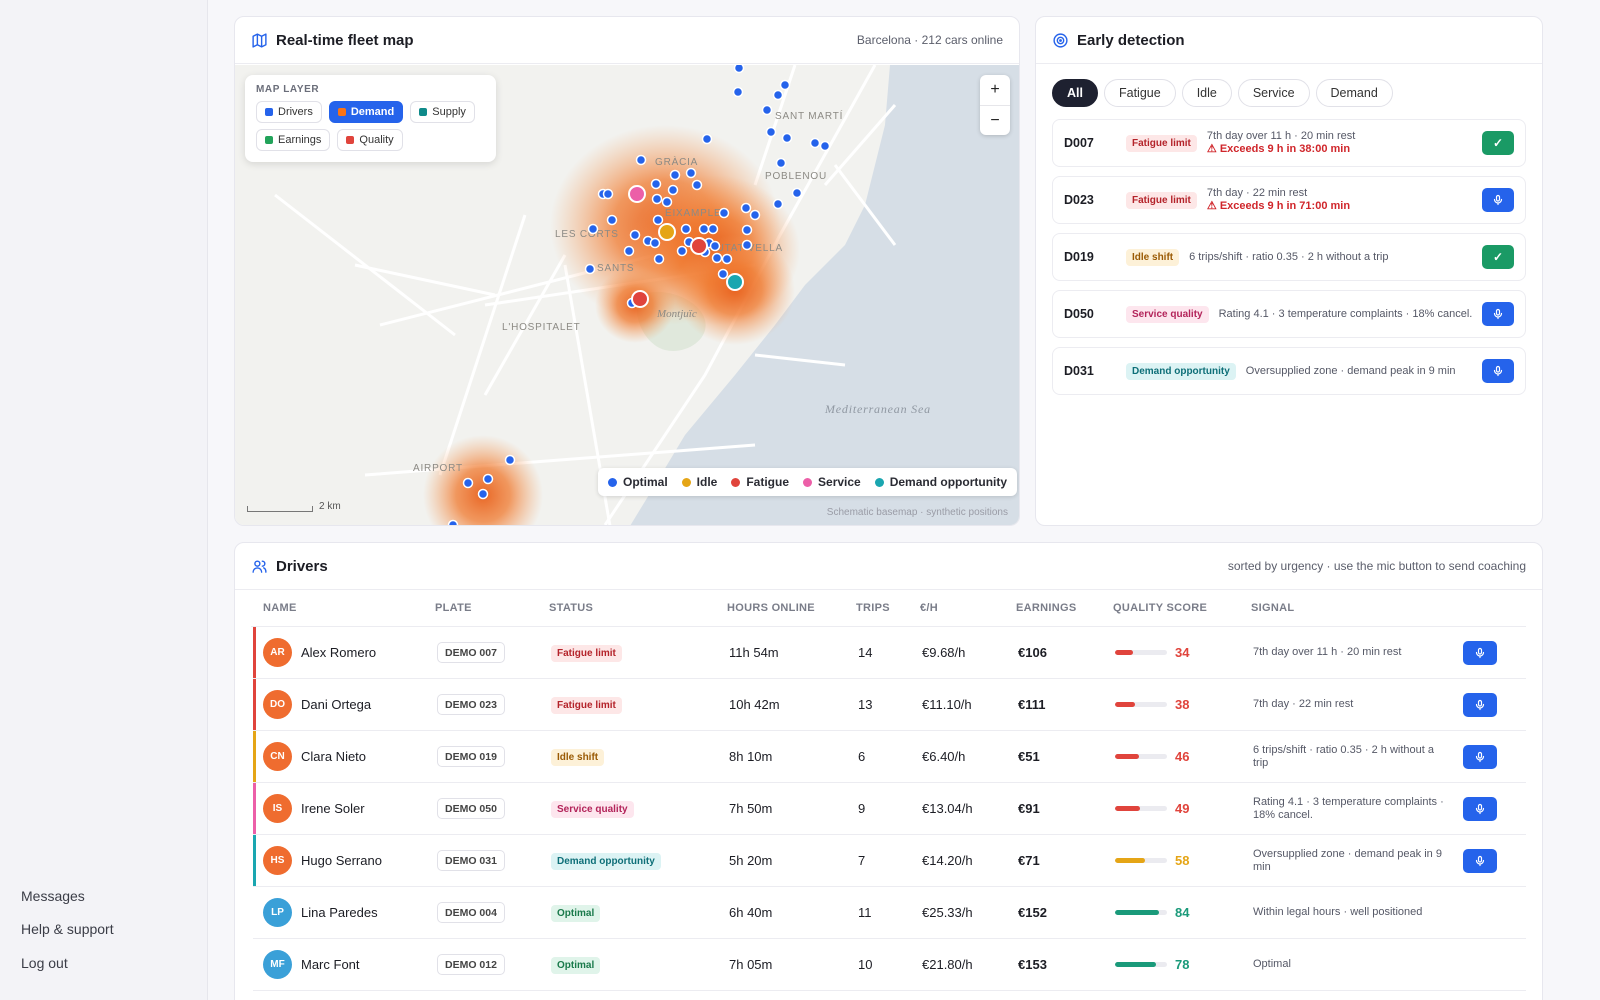 The height and width of the screenshot is (1000, 1600). I want to click on quality-score: 84, so click(1184, 912).